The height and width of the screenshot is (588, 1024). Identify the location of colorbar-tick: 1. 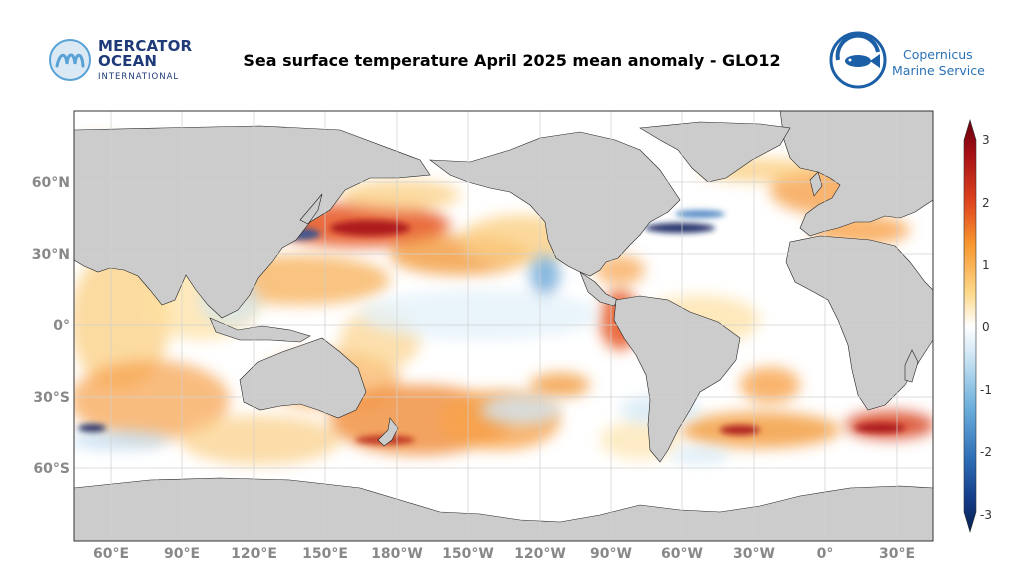
(986, 265).